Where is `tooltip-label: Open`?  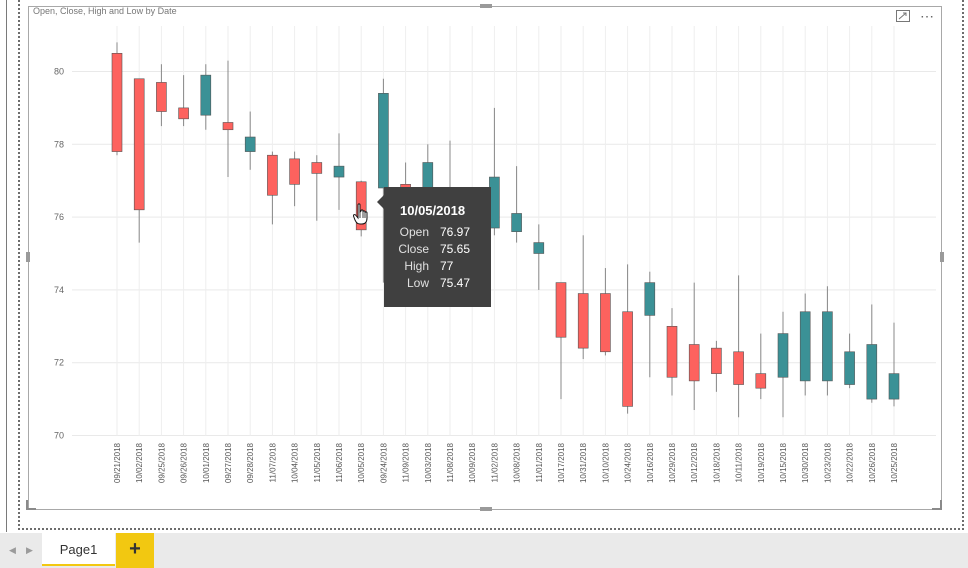
tooltip-label: Open is located at coordinates (414, 232).